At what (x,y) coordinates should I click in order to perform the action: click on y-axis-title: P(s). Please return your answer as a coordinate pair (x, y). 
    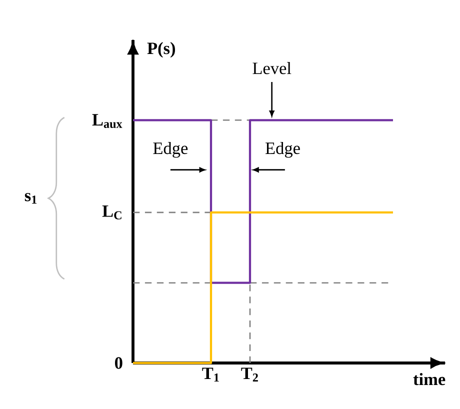
    Looking at the image, I should click on (161, 50).